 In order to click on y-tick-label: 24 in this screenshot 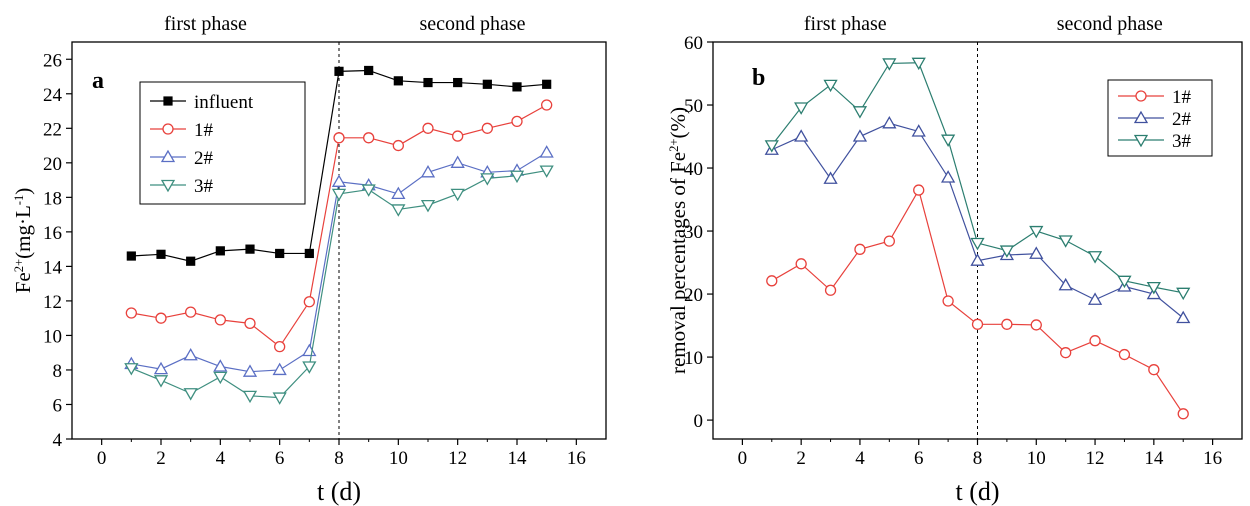, I will do `click(53, 95)`.